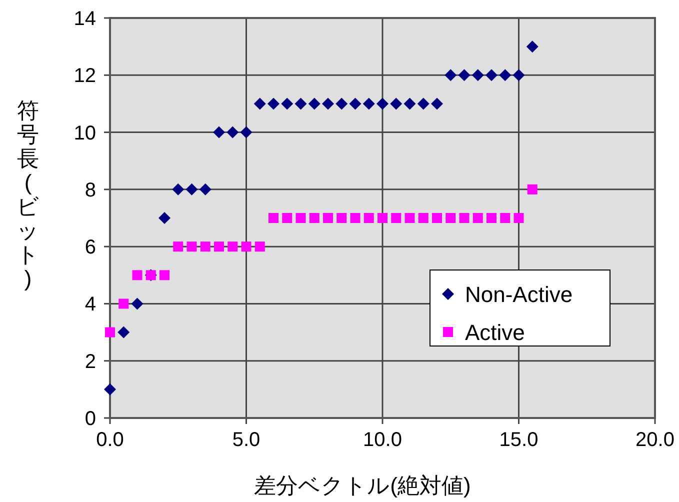 The height and width of the screenshot is (502, 679). What do you see at coordinates (85, 133) in the screenshot?
I see `y-tick-label: 10` at bounding box center [85, 133].